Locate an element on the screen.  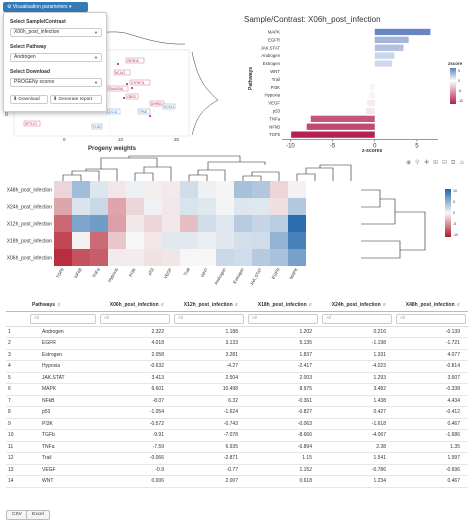
column-header: X24h_post_infection ⇵ is located at coordinates (357, 306).